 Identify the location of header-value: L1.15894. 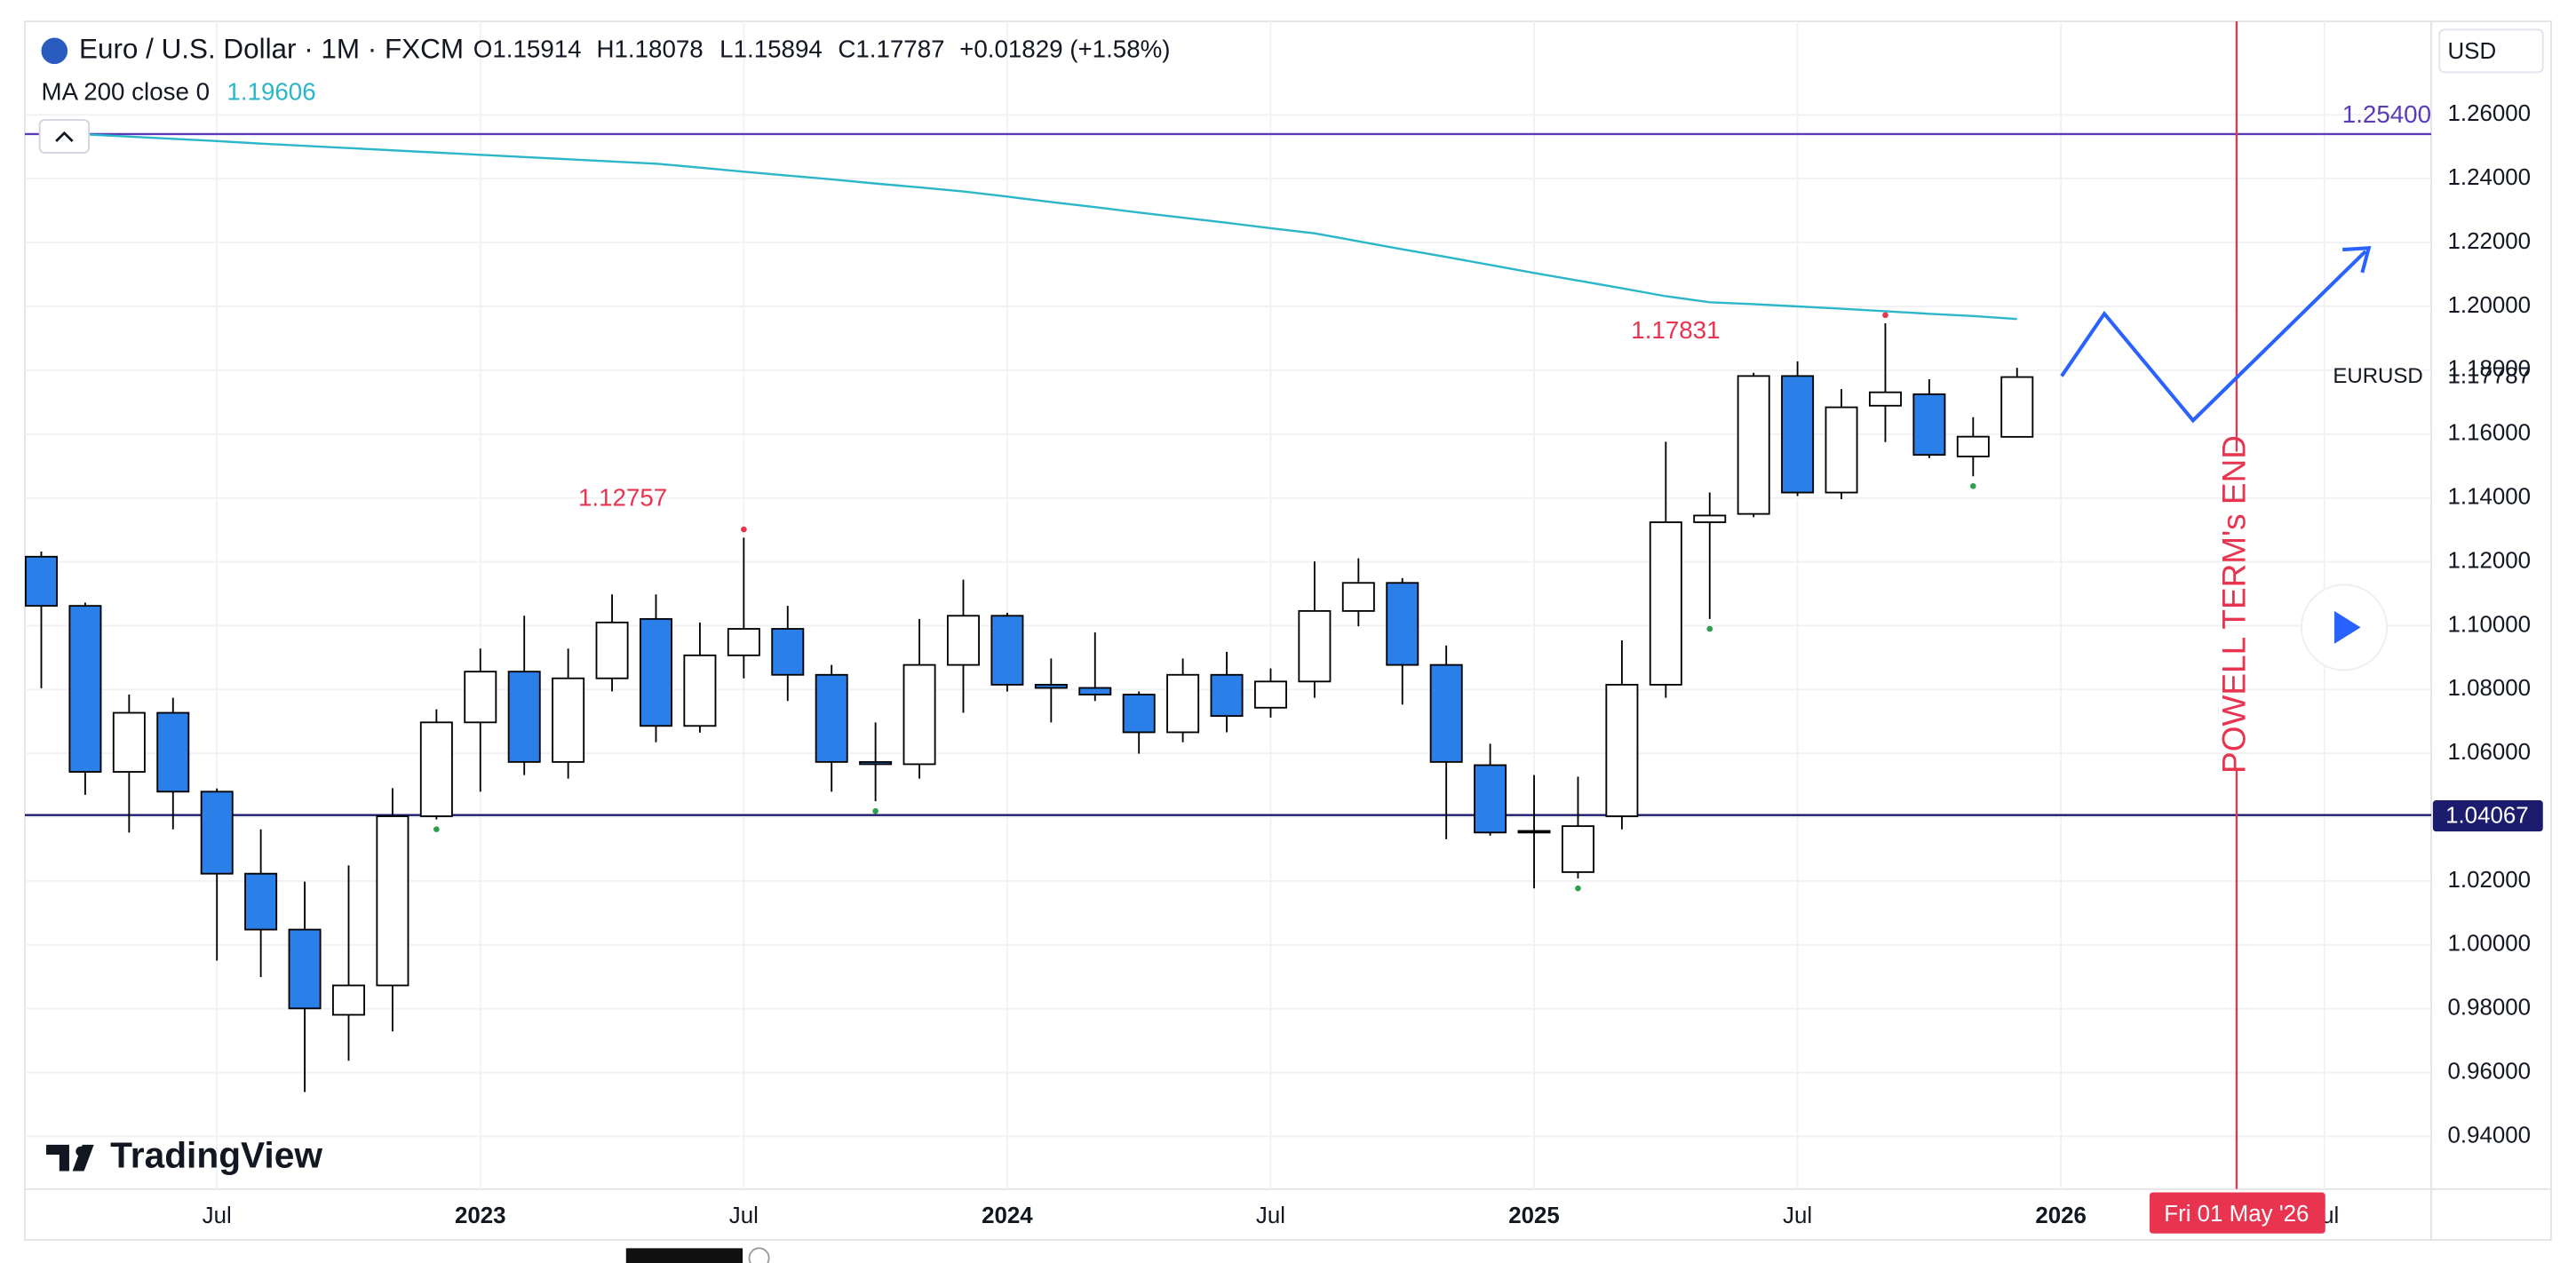
(771, 49).